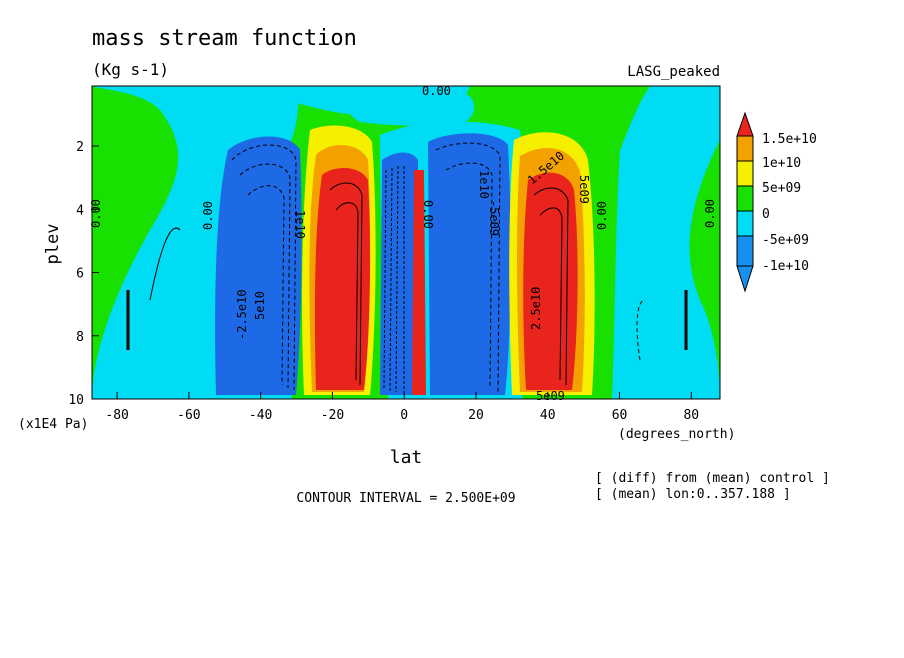 This screenshot has height=658, width=904. What do you see at coordinates (666, 242) in the screenshot?
I see `cyan-north` at bounding box center [666, 242].